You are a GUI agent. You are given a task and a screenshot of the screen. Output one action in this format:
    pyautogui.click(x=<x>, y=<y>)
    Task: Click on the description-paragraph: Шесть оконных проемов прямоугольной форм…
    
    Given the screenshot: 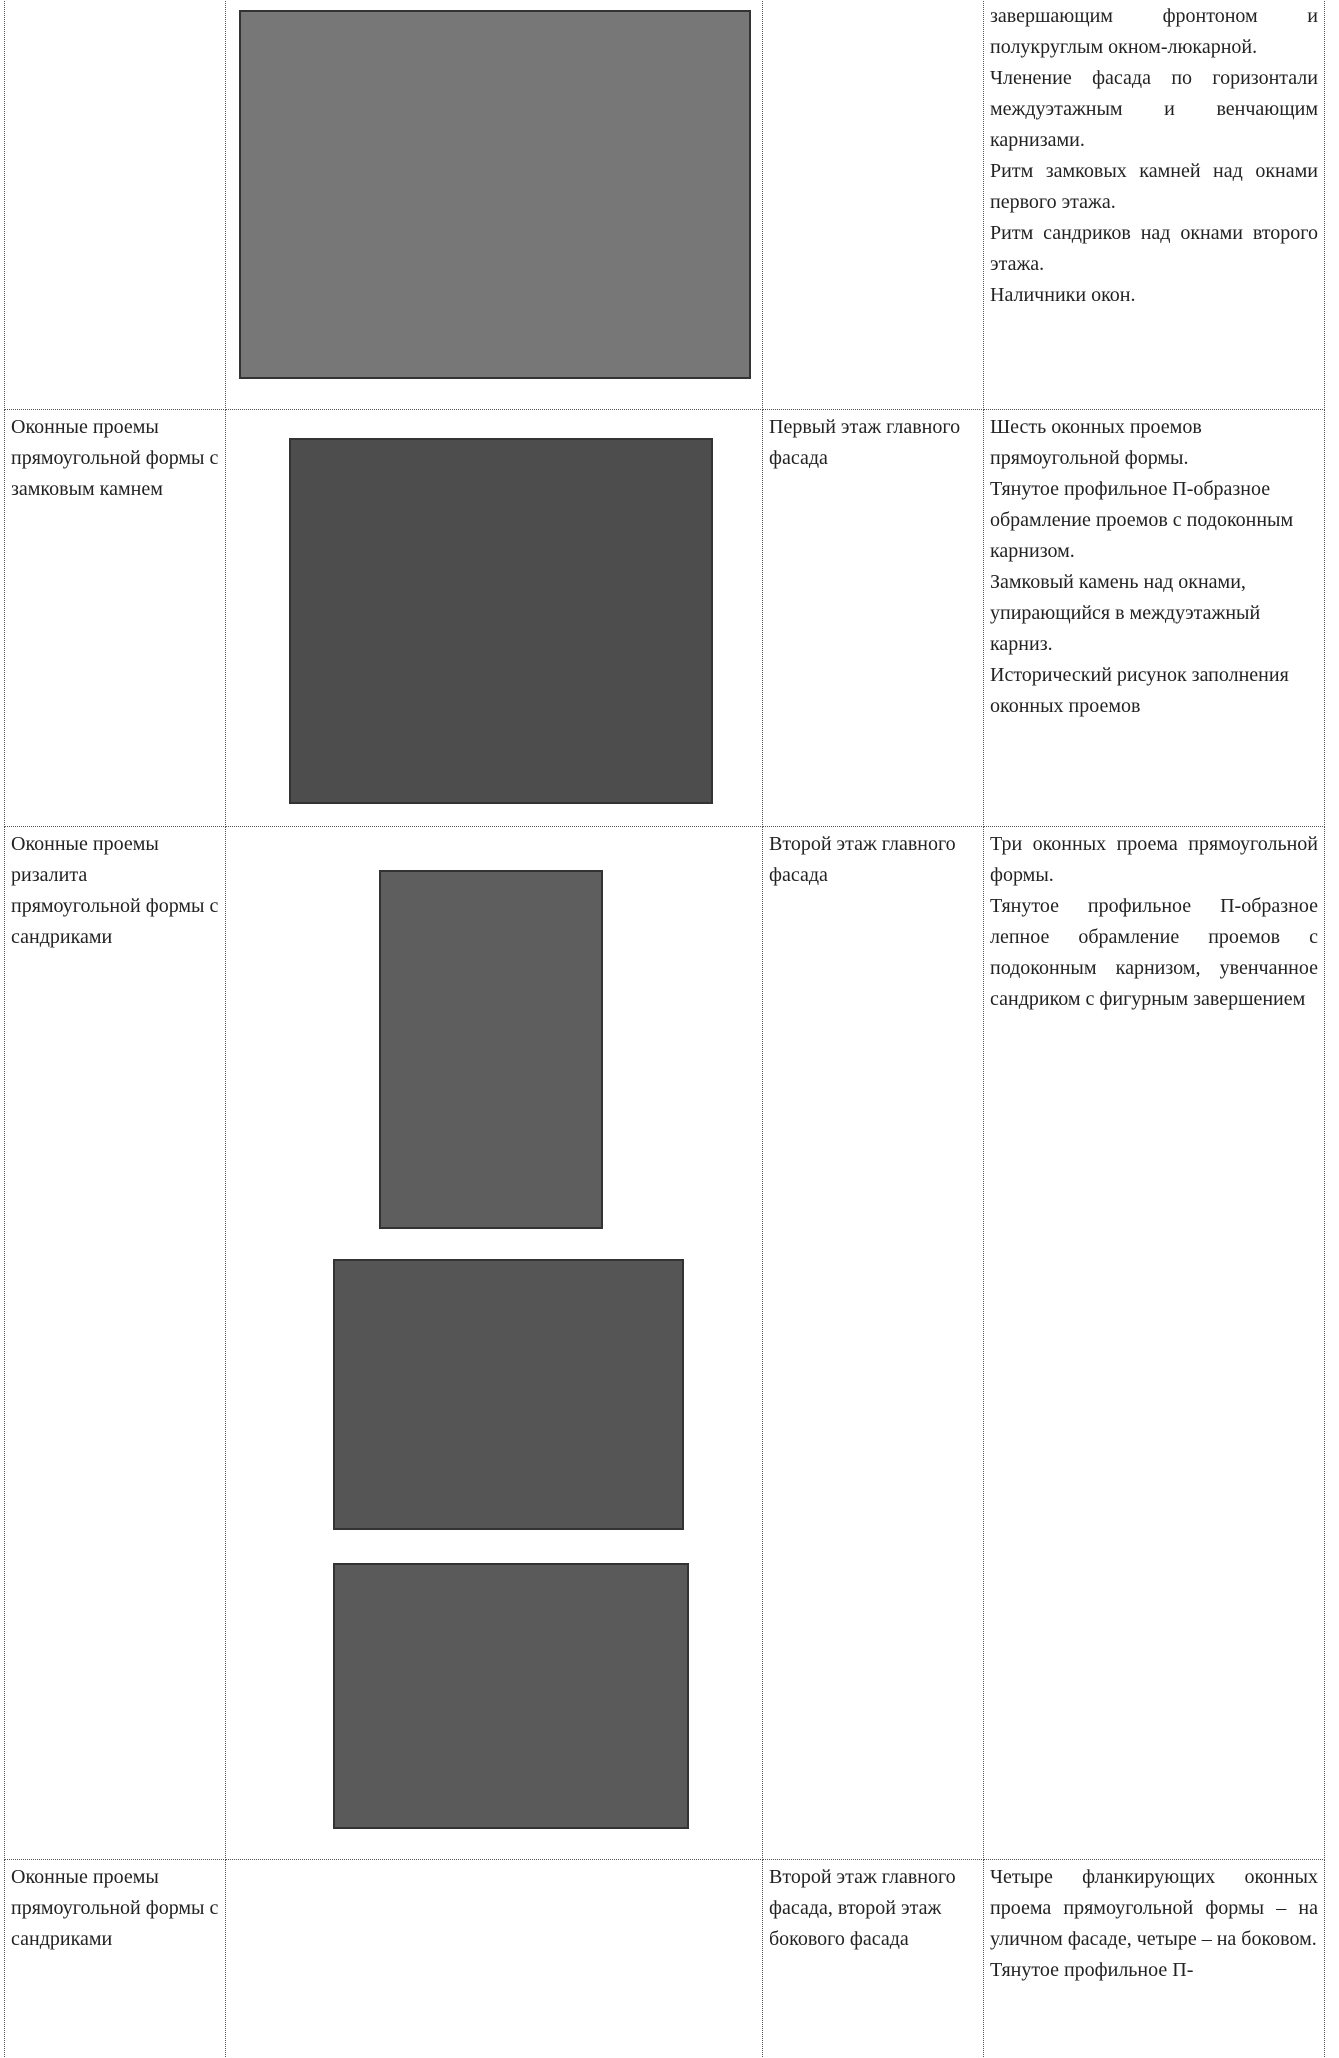 What is the action you would take?
    pyautogui.click(x=1096, y=442)
    